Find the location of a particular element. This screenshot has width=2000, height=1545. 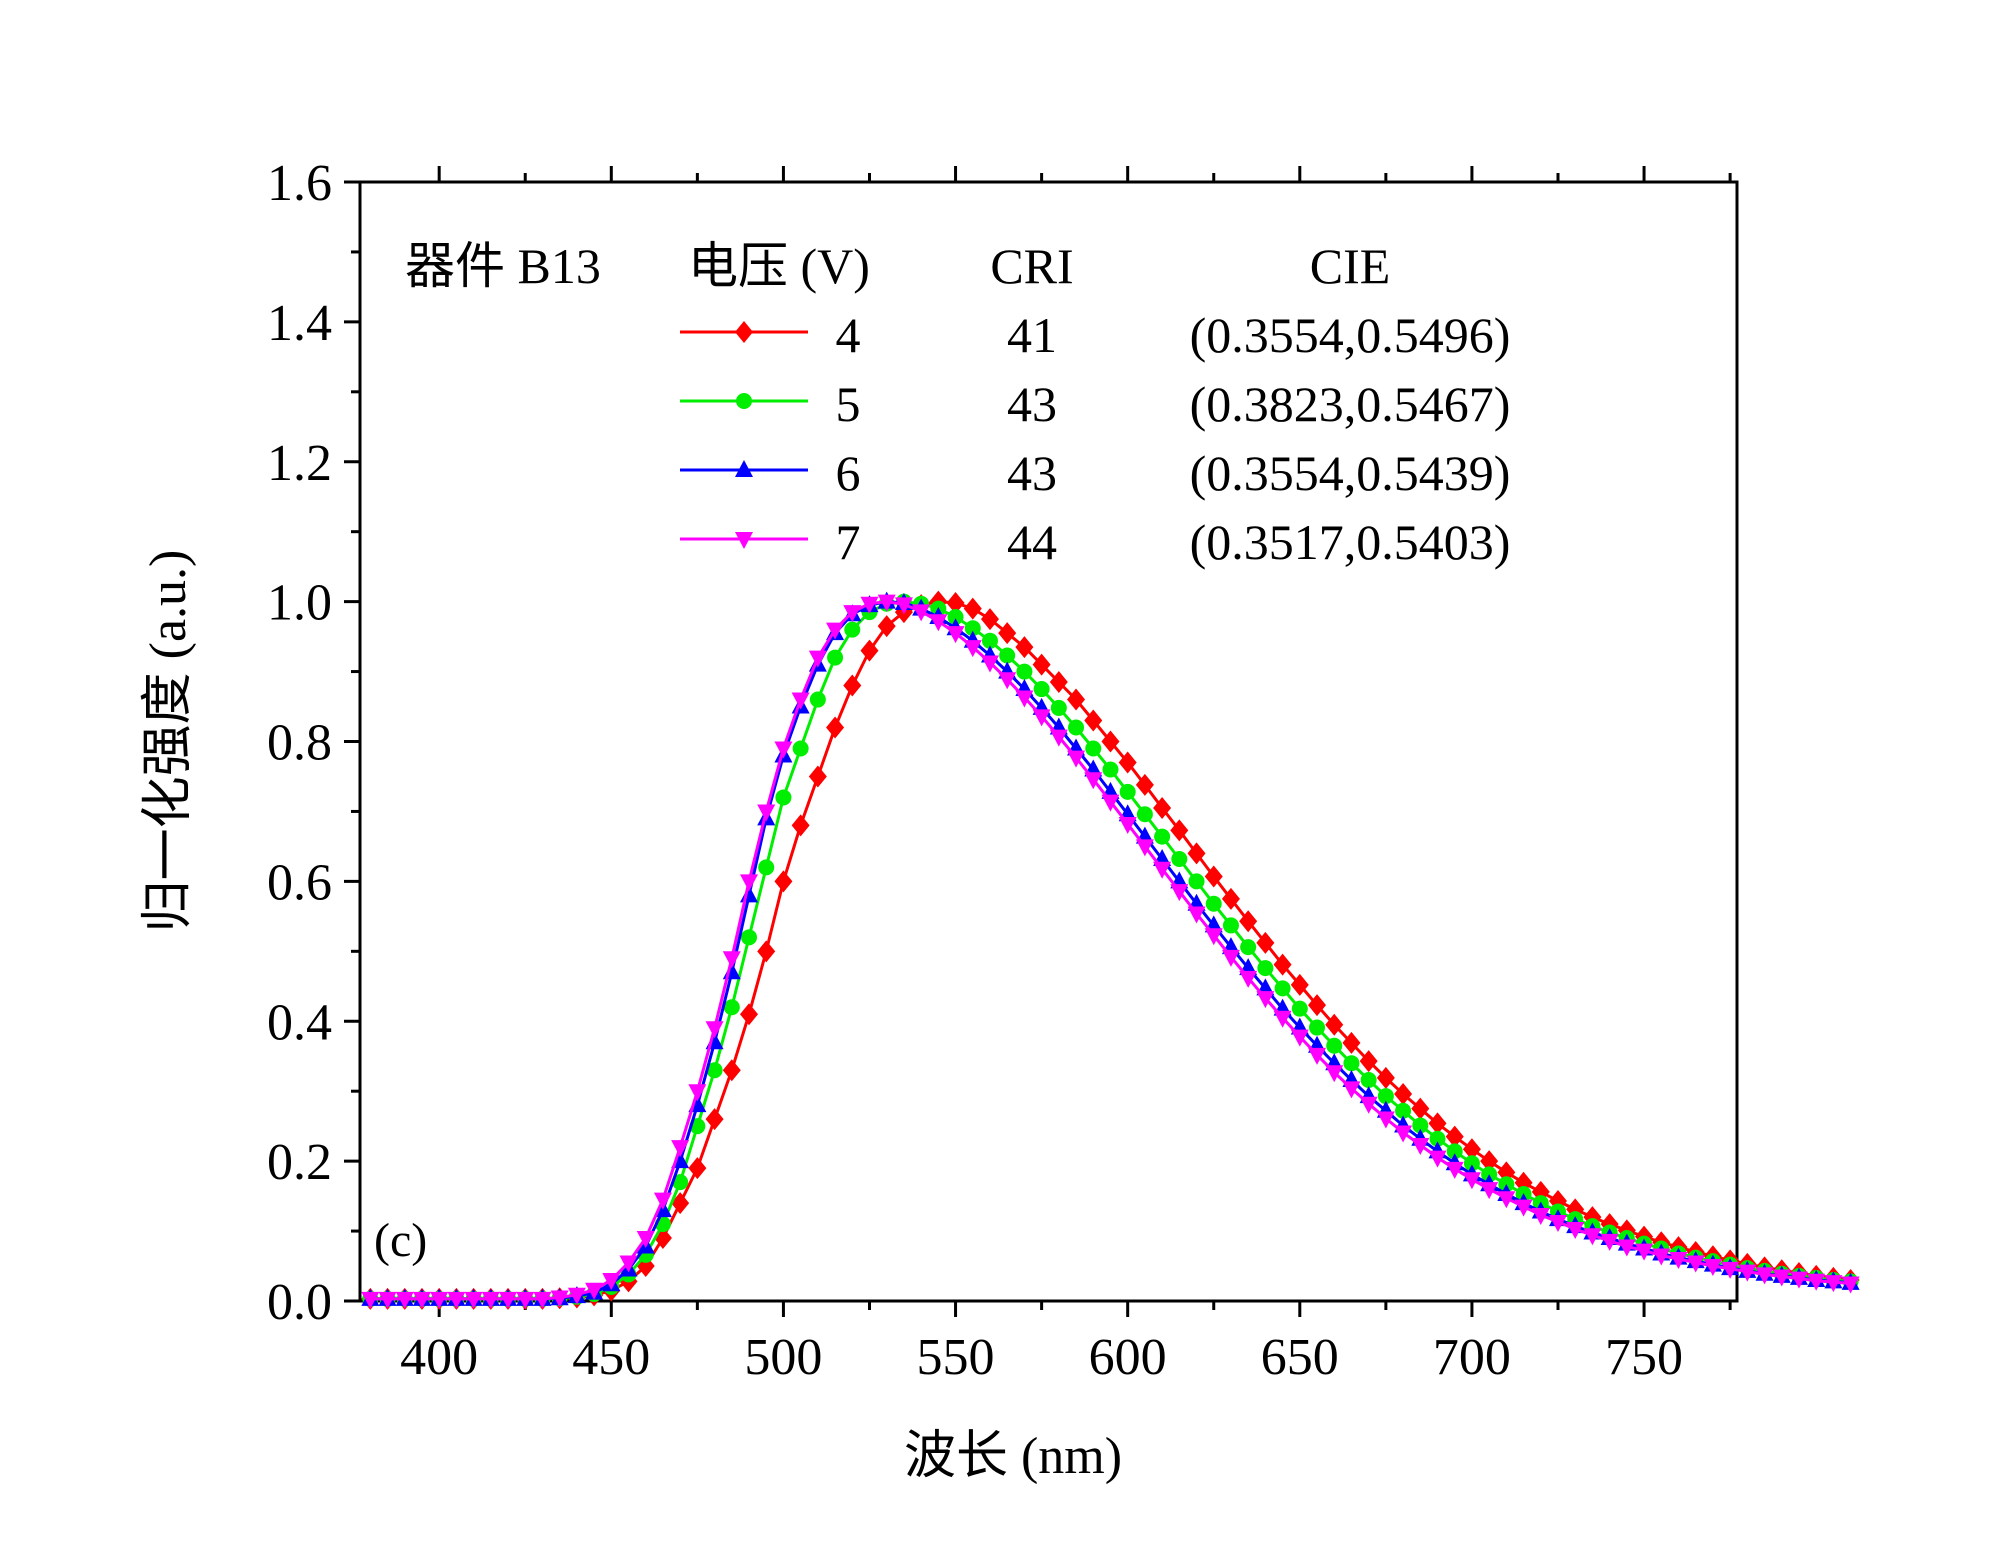

legend-cie: (0.3517,0.5403) is located at coordinates (1350, 542).